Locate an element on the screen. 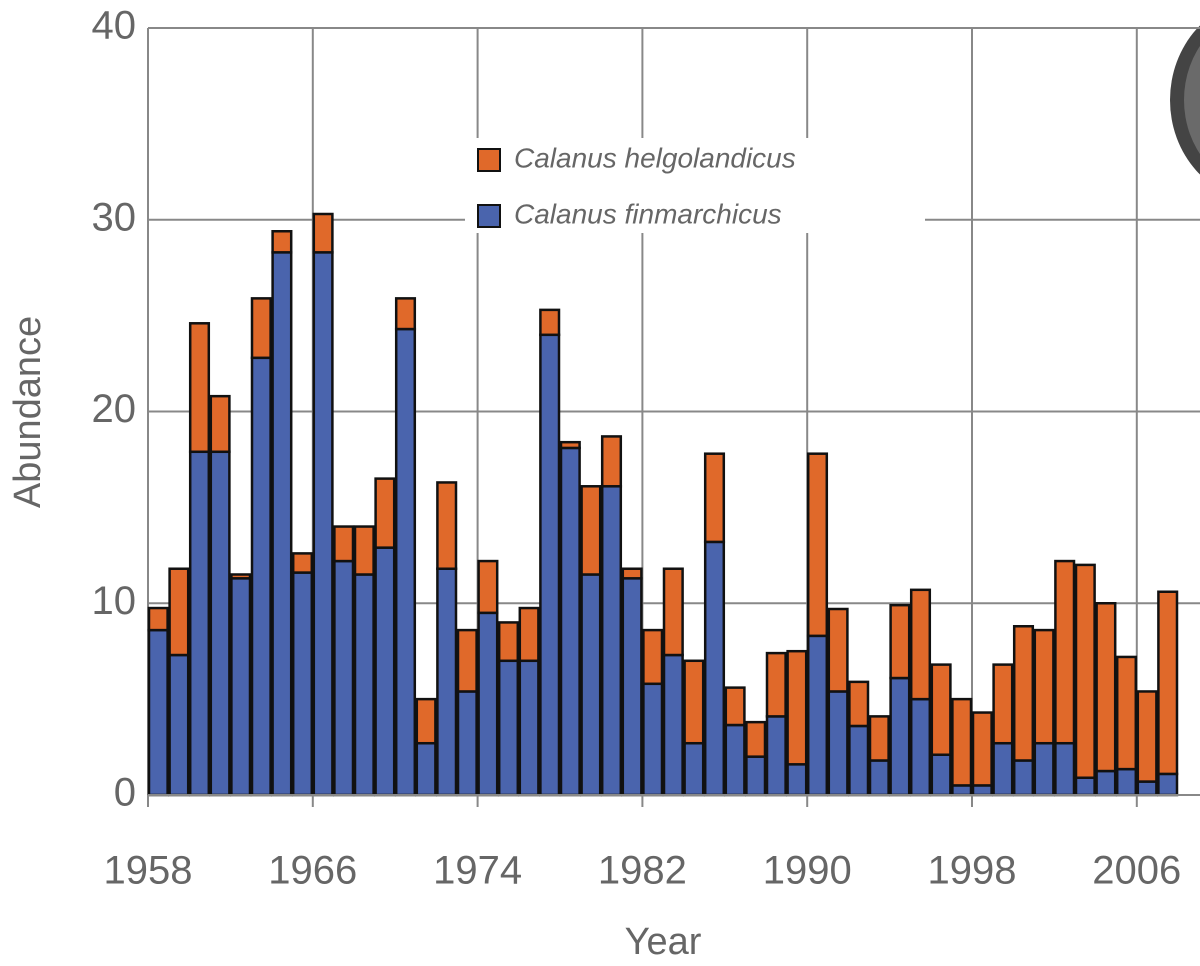 The image size is (1200, 966). x-tick-label: 2006 is located at coordinates (1136, 871).